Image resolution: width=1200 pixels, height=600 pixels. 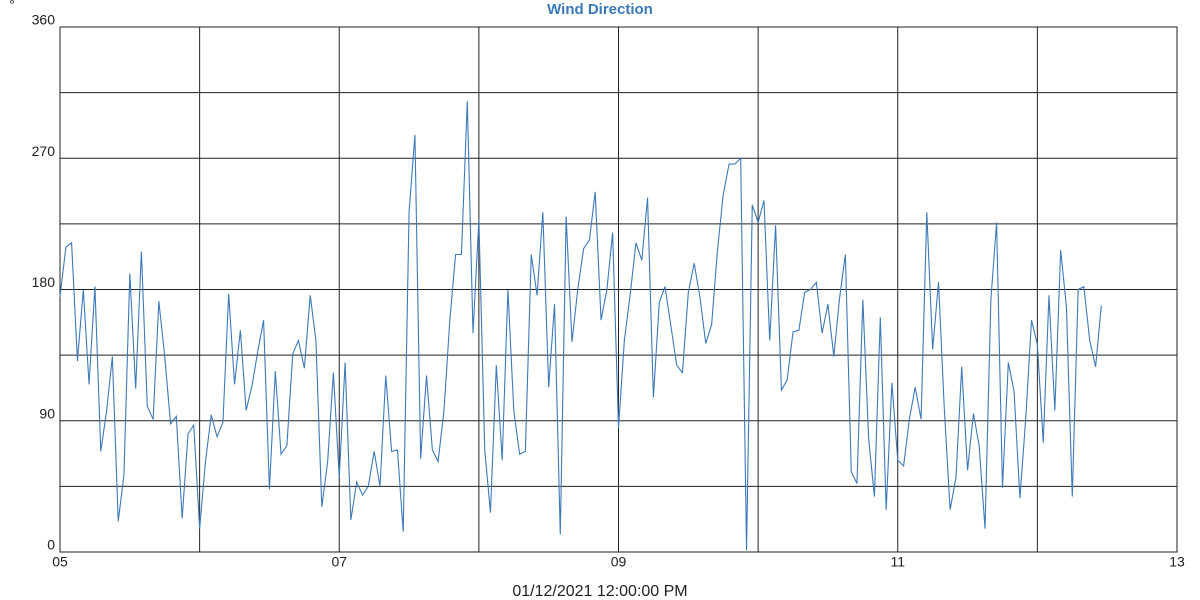 I want to click on x-tick-label: 05, so click(x=60, y=562).